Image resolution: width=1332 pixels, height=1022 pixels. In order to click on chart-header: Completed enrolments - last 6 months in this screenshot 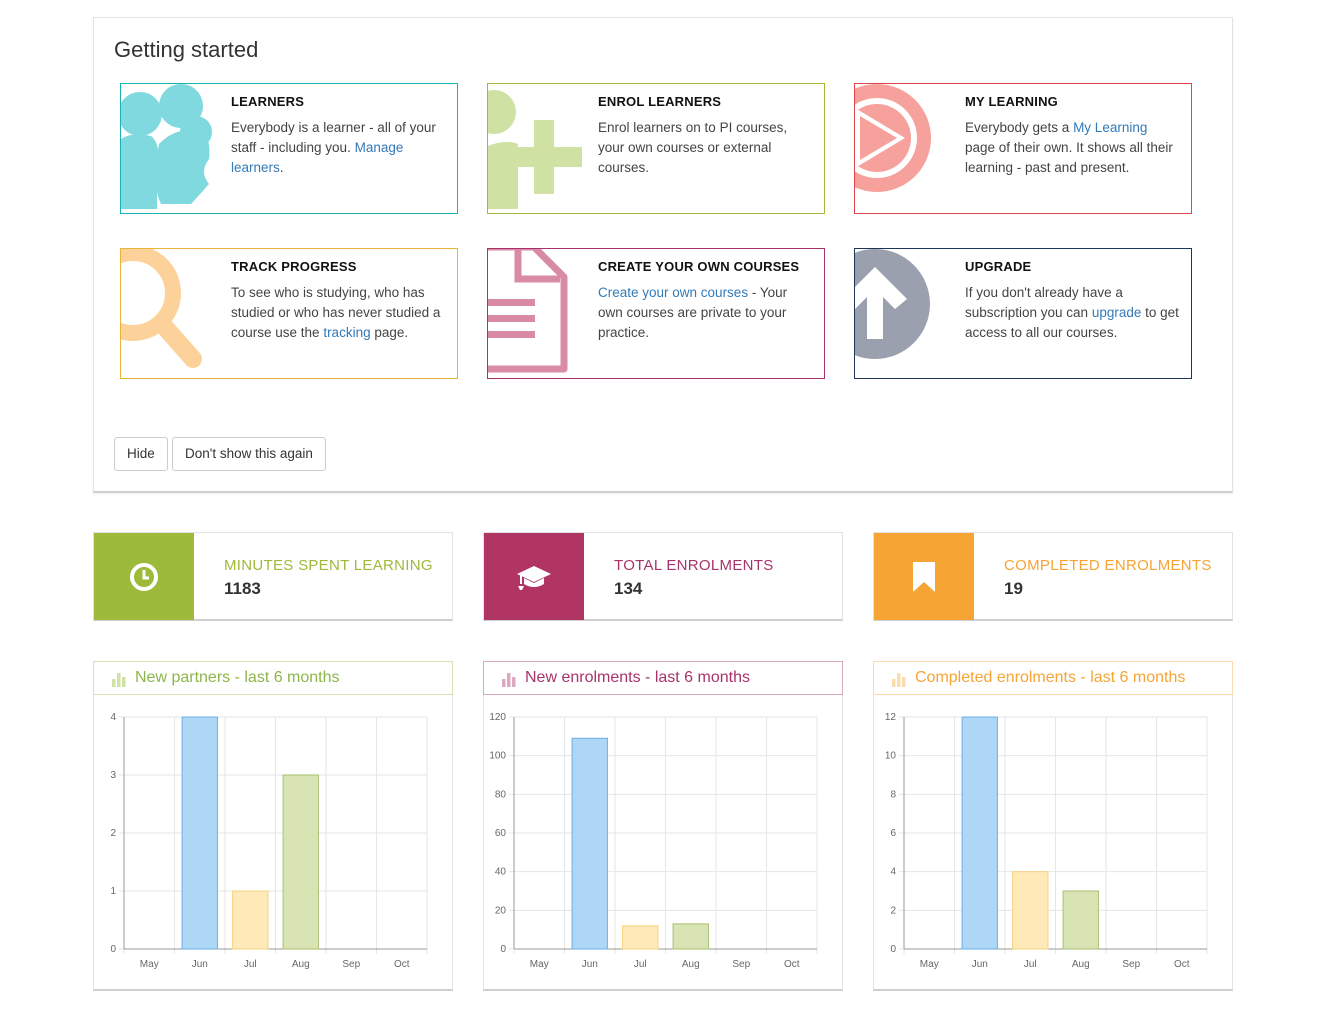, I will do `click(1053, 678)`.